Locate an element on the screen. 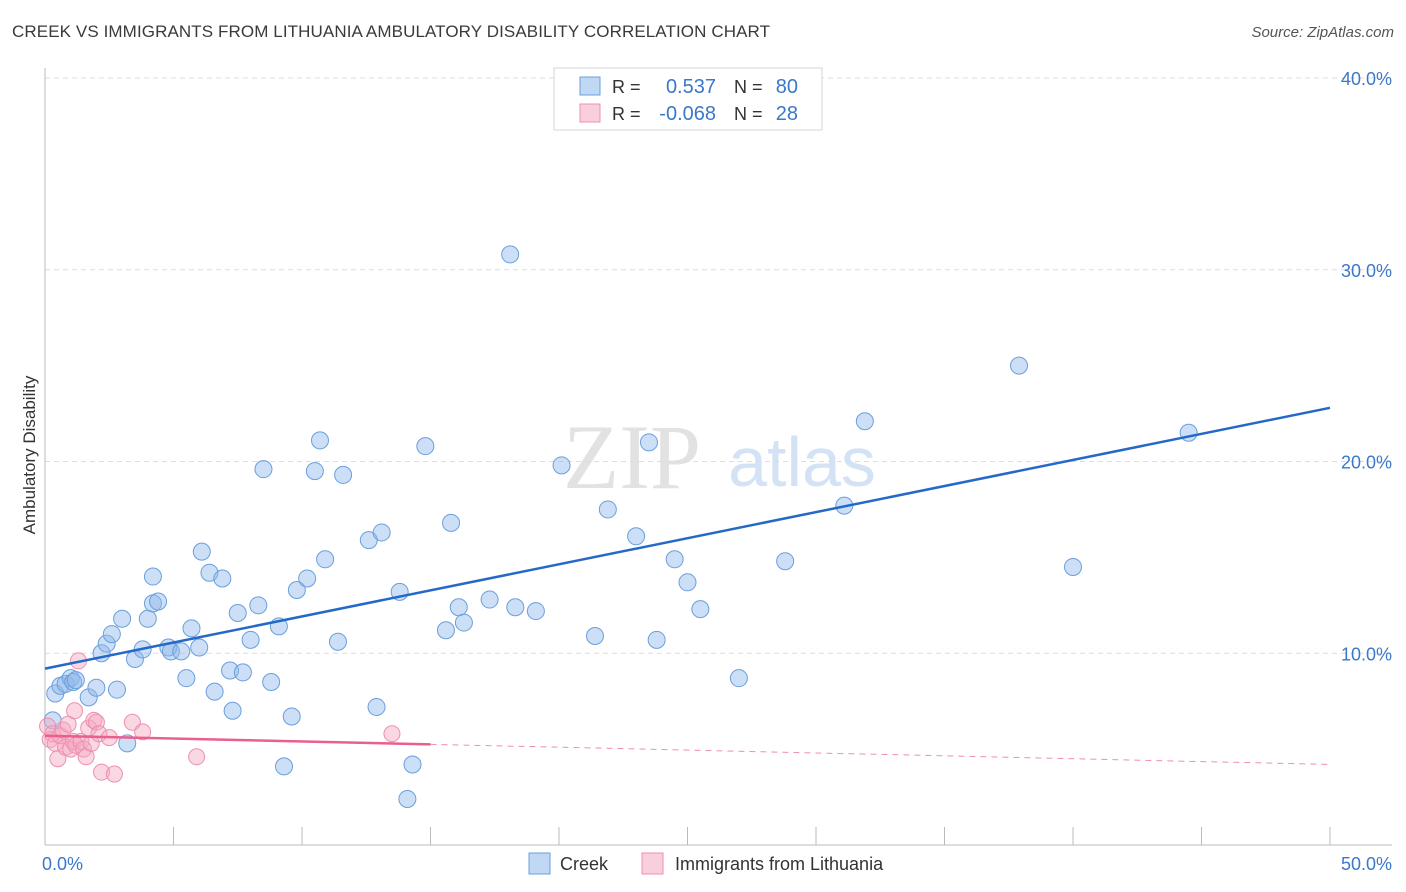  y-axis-label: Ambulatory Disability is located at coordinates (29, 454).